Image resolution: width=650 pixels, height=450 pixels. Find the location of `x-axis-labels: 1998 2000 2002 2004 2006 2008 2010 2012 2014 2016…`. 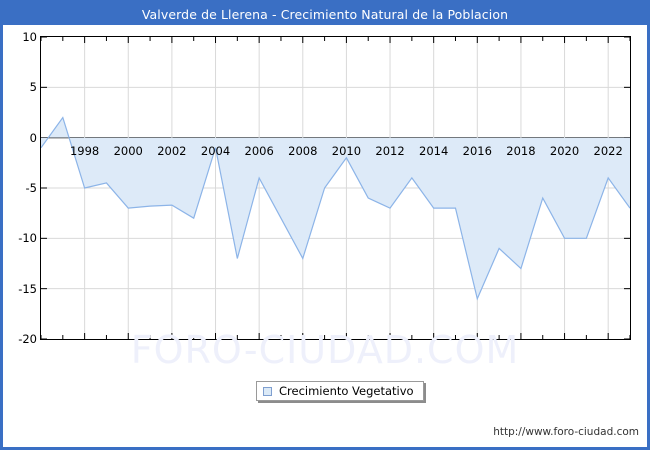

x-axis-labels: 1998 2000 2002 2004 2006 2008 2010 2012 2014 2016… is located at coordinates (335, 151).